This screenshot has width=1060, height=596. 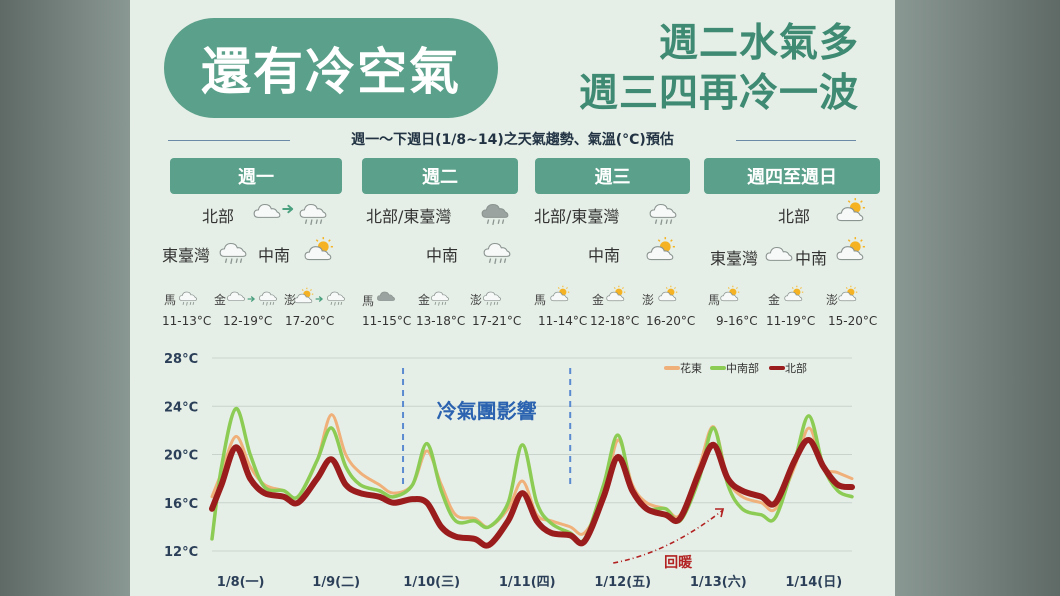 What do you see at coordinates (512, 140) in the screenshot?
I see `subtitle: 週一～下週日(1/8~14)之天氣趨勢、氣溫(°C)預估` at bounding box center [512, 140].